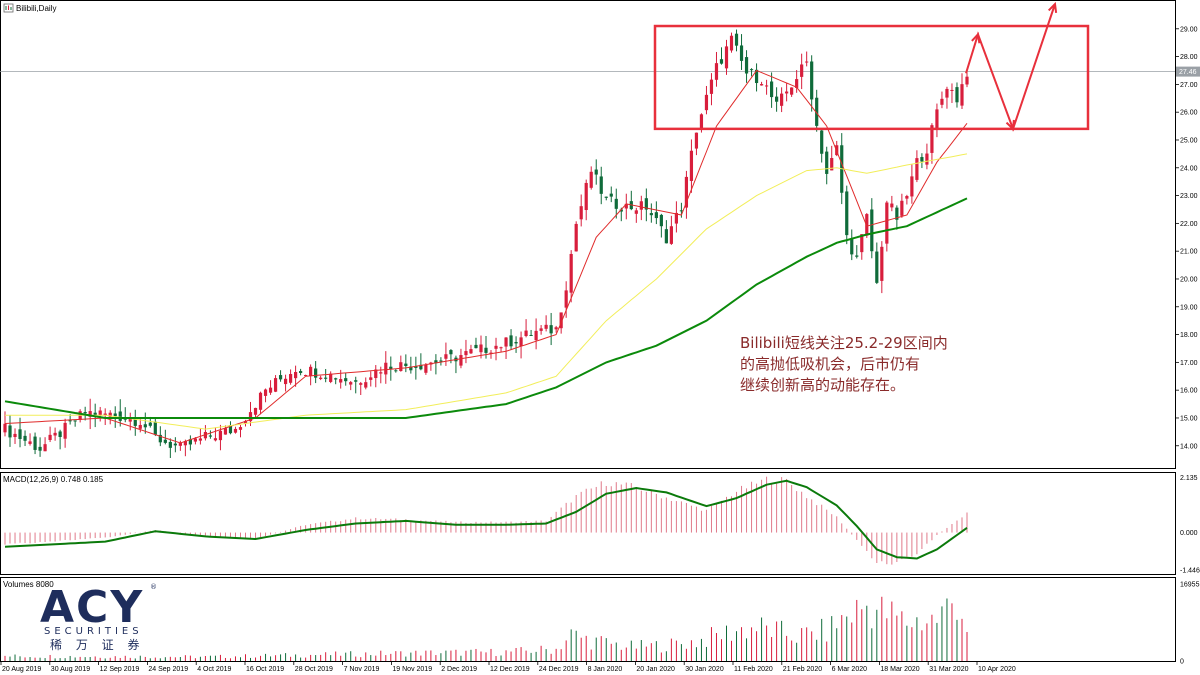 This screenshot has height=675, width=1200. Describe the element at coordinates (1190, 571) in the screenshot. I see `macd-tick-label: -1.446` at that location.